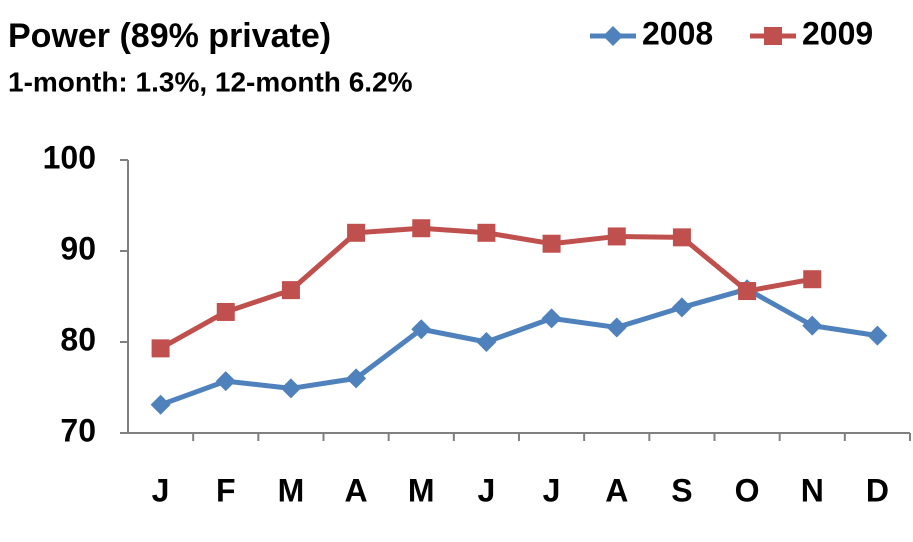  What do you see at coordinates (169, 36) in the screenshot?
I see `chart-title: Power (89% private)` at bounding box center [169, 36].